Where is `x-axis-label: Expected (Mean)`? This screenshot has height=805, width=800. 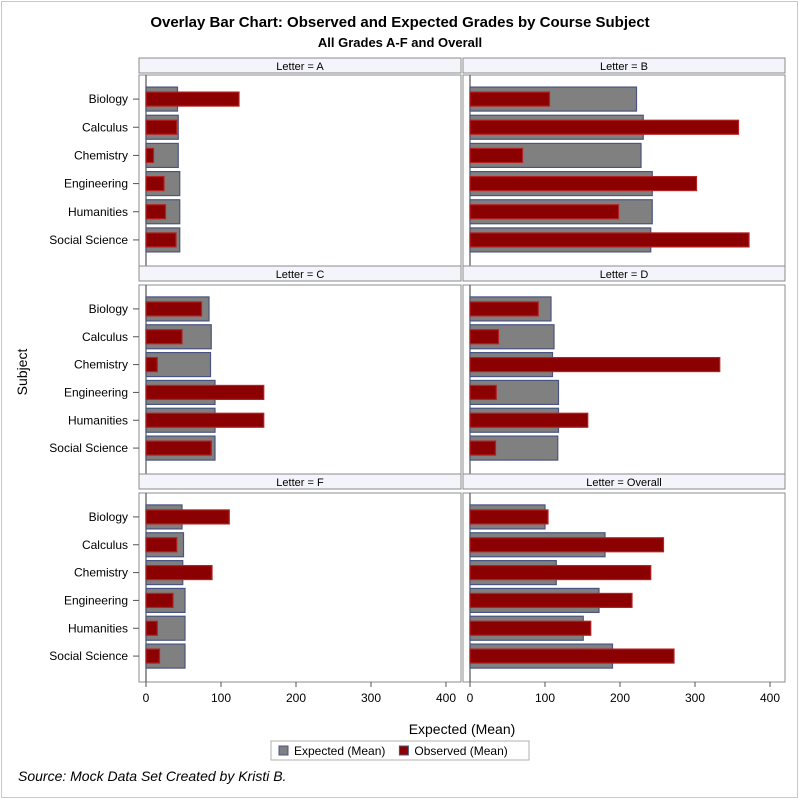
x-axis-label: Expected (Mean) is located at coordinates (462, 729).